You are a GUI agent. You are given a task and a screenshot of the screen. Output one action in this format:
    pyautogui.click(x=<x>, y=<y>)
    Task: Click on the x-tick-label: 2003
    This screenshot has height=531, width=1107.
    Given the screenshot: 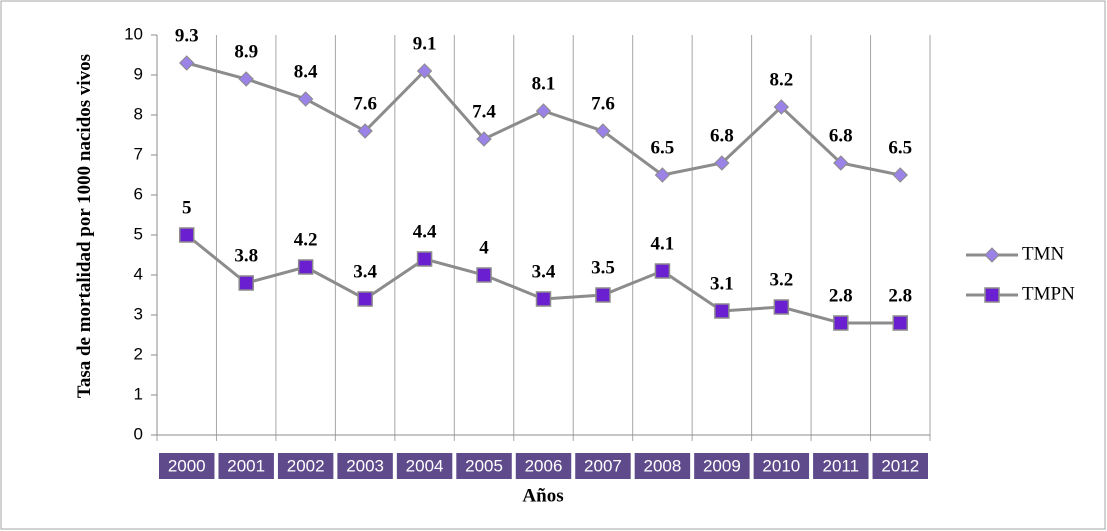 What is the action you would take?
    pyautogui.click(x=365, y=465)
    